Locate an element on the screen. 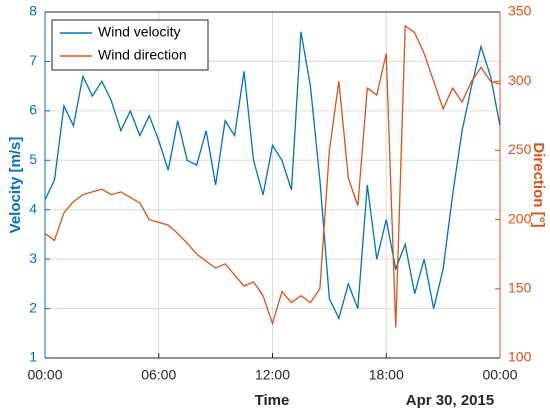 This screenshot has height=415, width=550. legend-label: Wind direction is located at coordinates (142, 55).